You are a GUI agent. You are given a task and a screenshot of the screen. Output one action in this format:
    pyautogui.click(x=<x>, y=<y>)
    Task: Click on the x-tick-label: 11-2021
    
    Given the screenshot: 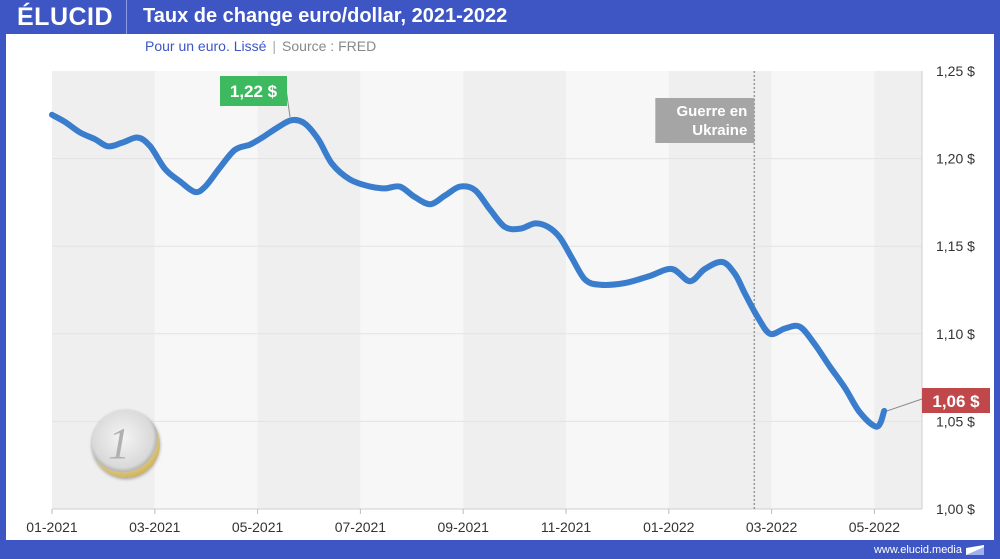 What is the action you would take?
    pyautogui.click(x=566, y=527)
    